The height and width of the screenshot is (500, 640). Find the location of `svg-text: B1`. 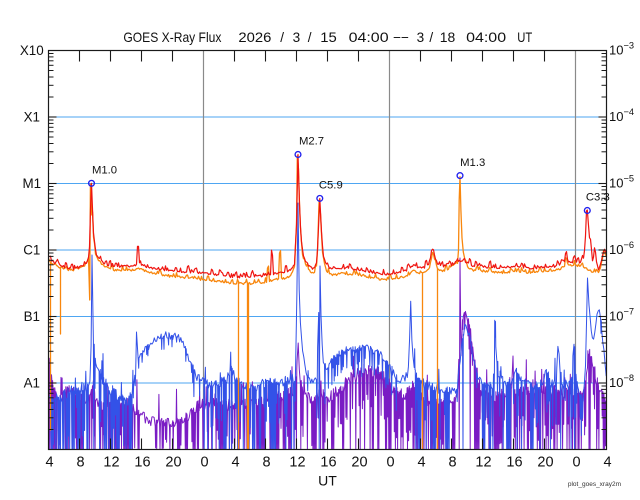

svg-text: B1 is located at coordinates (32, 316).